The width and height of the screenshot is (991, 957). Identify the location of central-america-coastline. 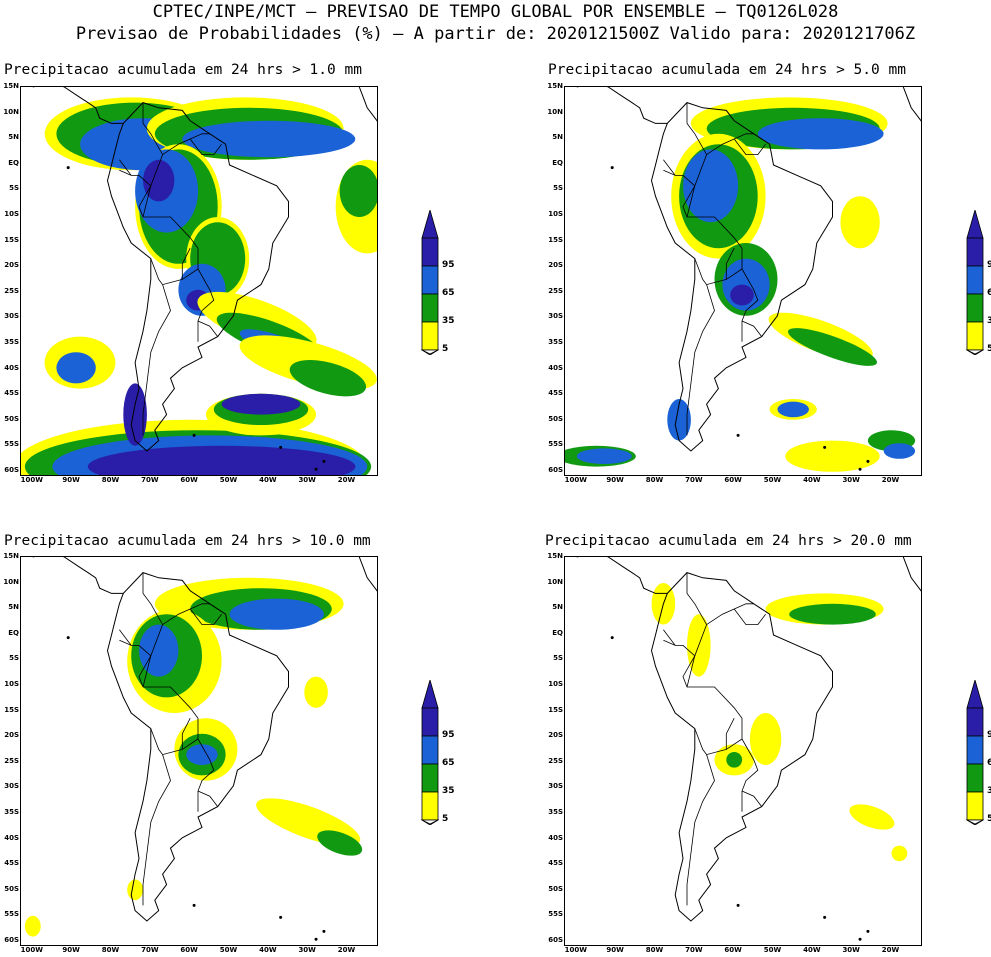
(622, 575).